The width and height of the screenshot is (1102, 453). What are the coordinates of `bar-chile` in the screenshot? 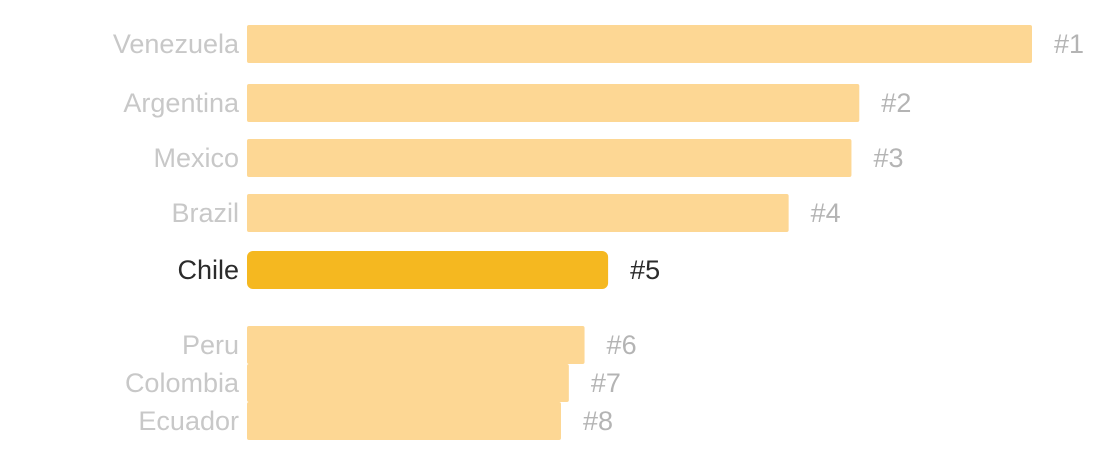 It's located at (428, 270).